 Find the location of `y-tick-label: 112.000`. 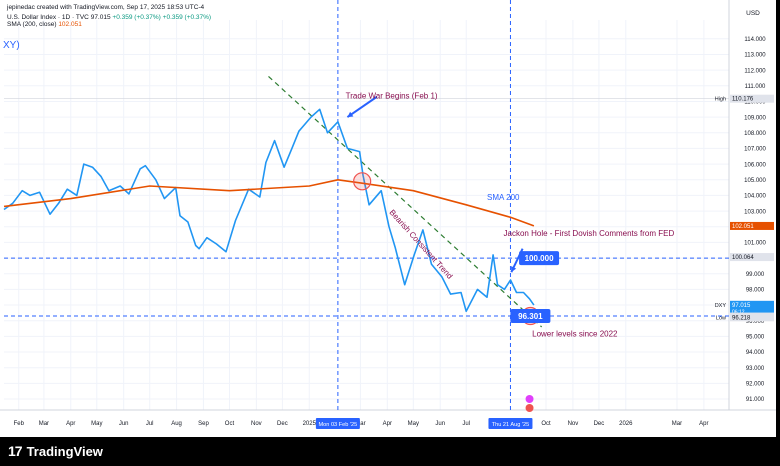

y-tick-label: 112.000 is located at coordinates (755, 71).